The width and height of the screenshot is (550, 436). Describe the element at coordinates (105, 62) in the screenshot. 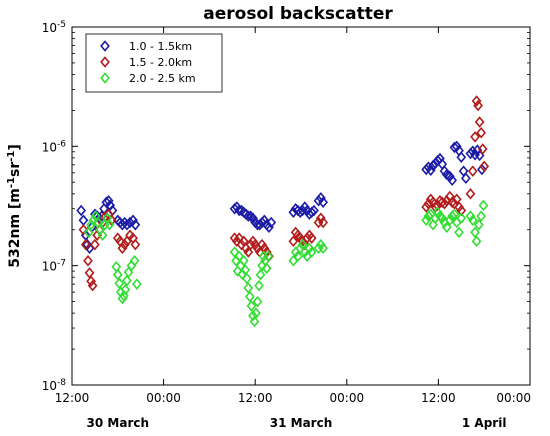

I see `legend-marker` at that location.